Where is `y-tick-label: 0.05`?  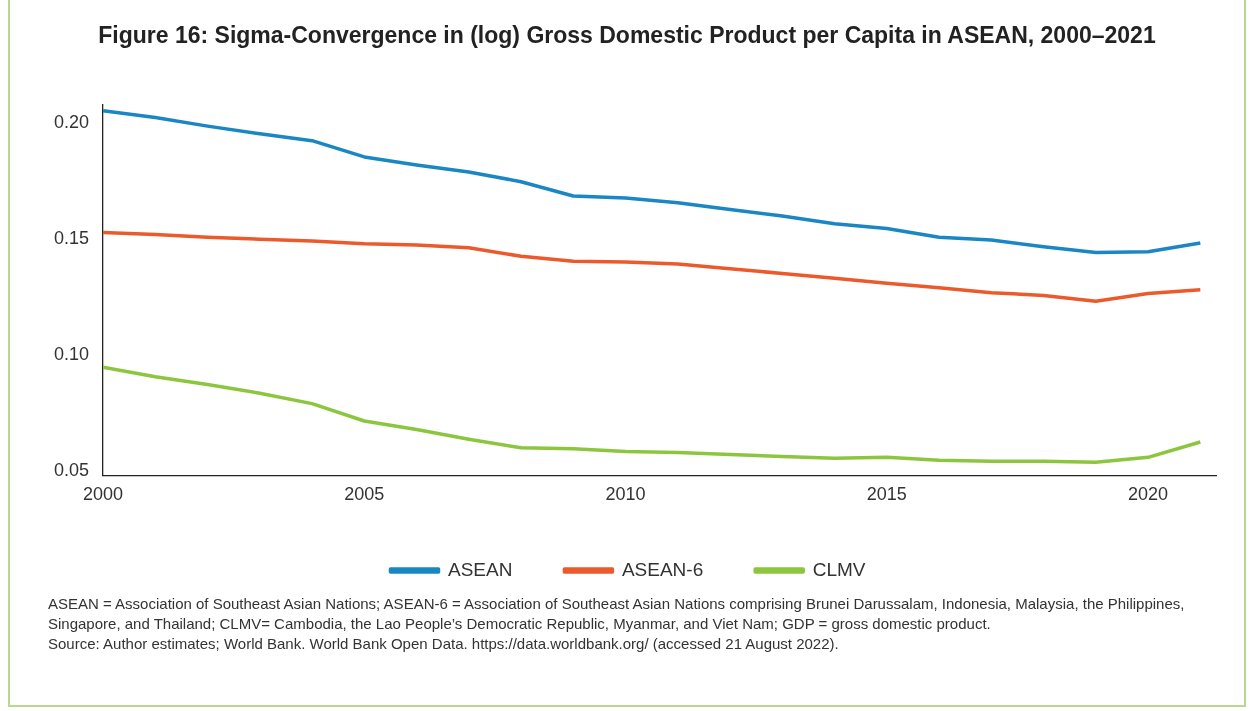
y-tick-label: 0.05 is located at coordinates (71, 469).